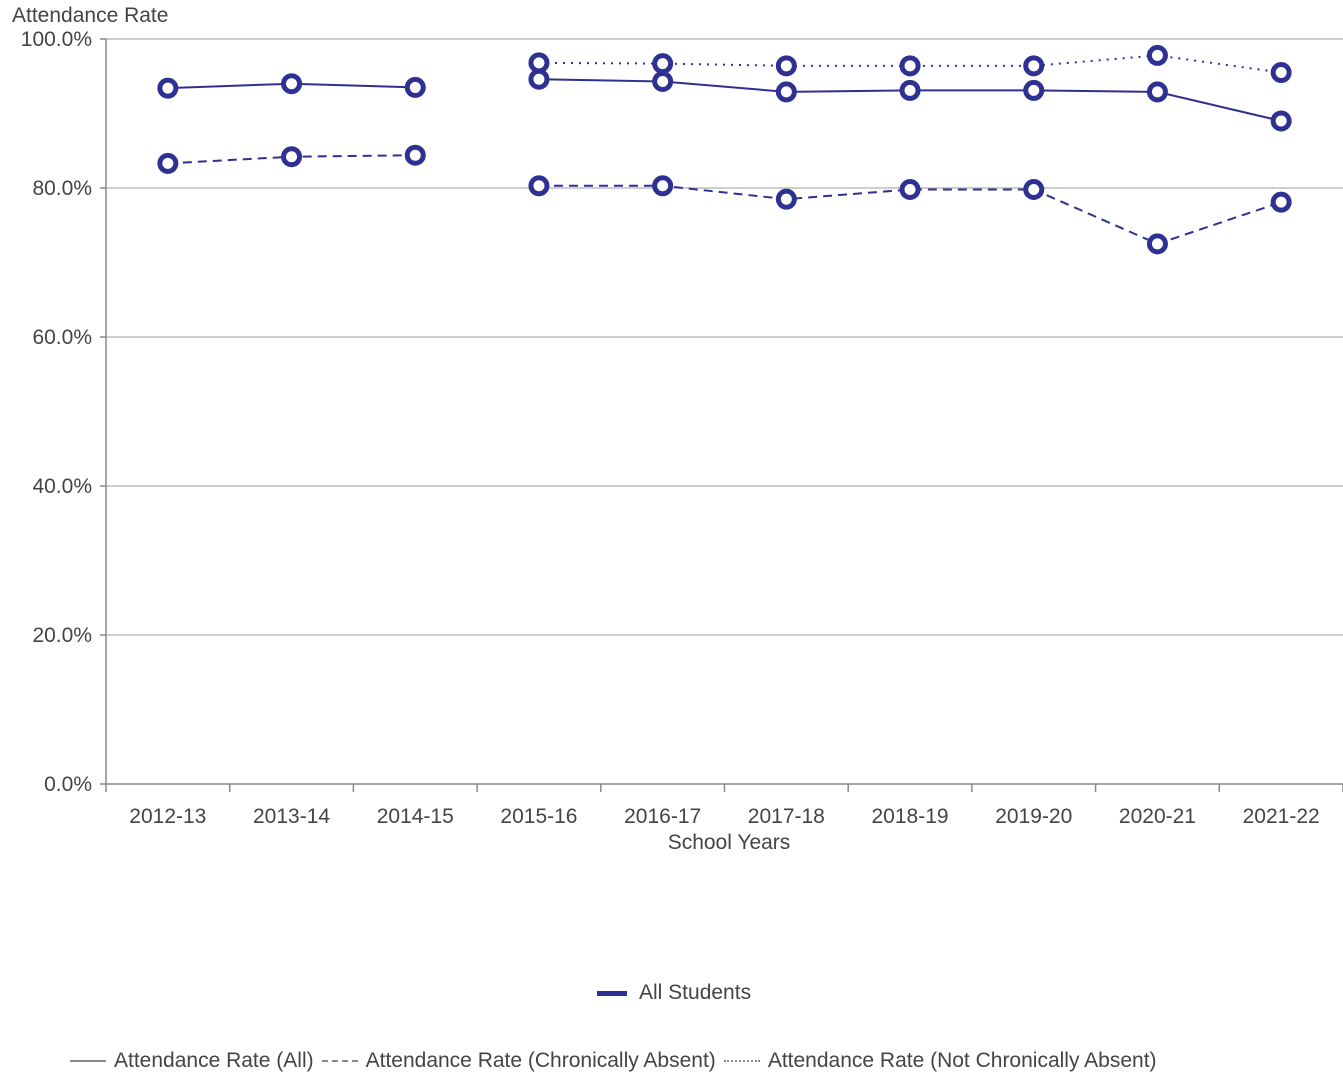 The height and width of the screenshot is (1078, 1343). I want to click on y-tick-label: 20.0%, so click(62, 635).